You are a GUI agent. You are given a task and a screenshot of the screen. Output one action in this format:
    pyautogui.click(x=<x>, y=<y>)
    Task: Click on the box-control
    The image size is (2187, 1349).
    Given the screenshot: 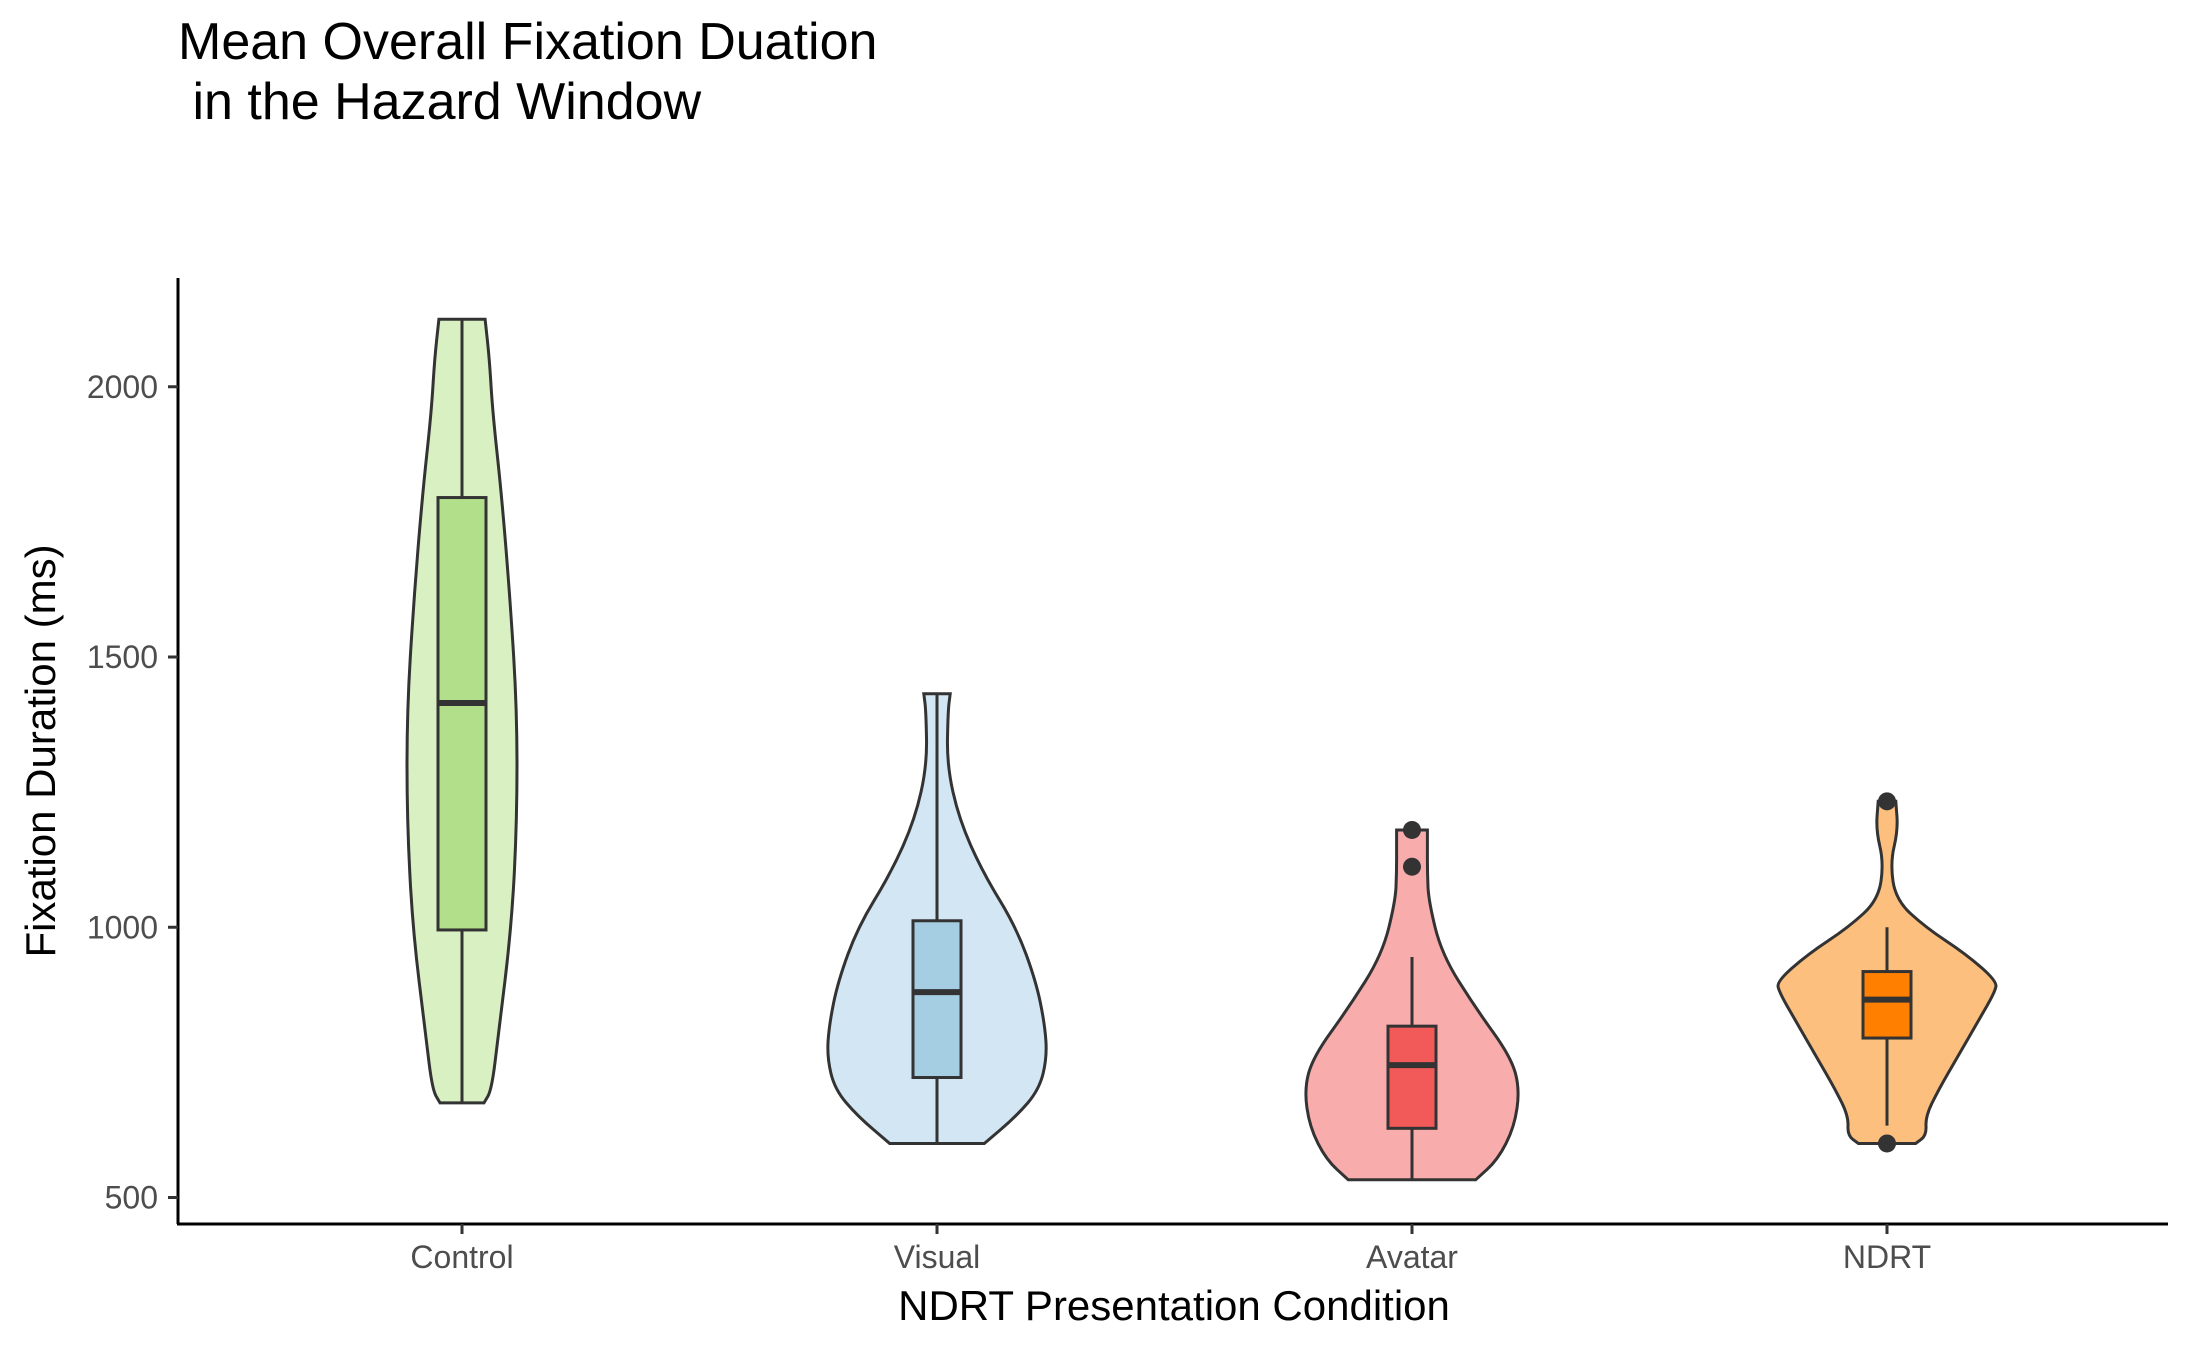 What is the action you would take?
    pyautogui.click(x=462, y=714)
    